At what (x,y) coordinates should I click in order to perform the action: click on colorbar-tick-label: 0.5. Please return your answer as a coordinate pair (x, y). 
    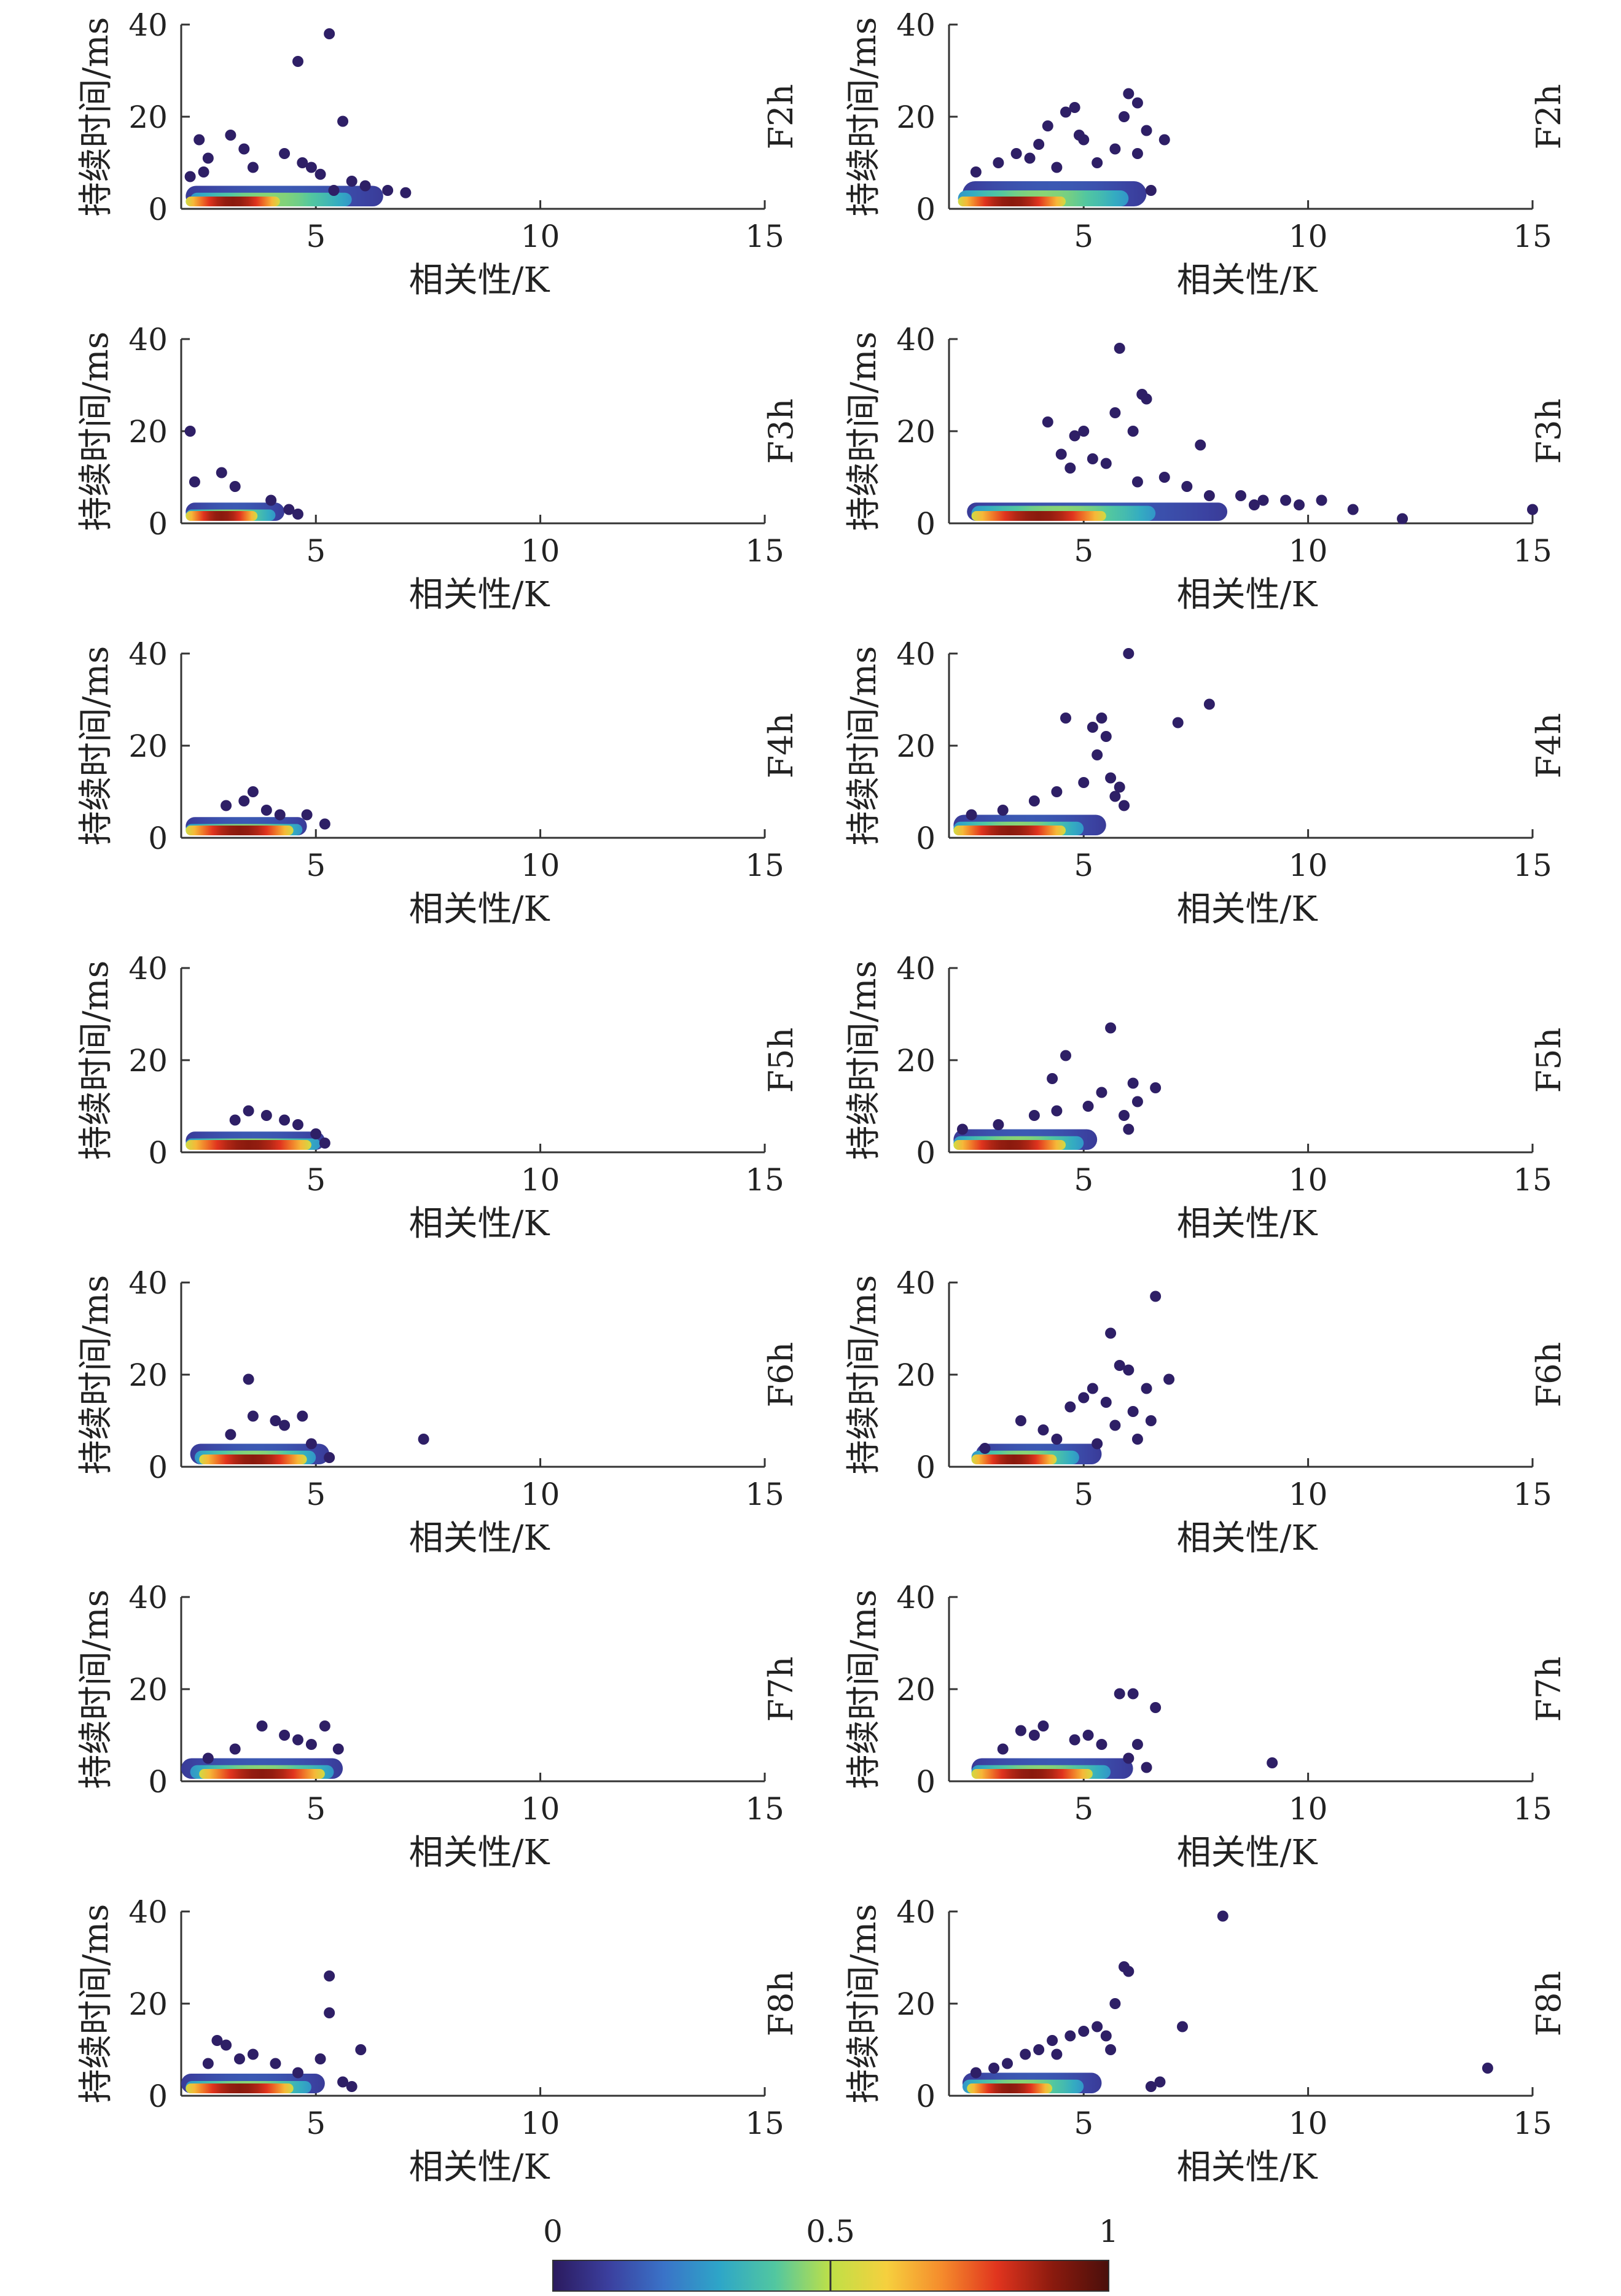
    Looking at the image, I should click on (830, 2231).